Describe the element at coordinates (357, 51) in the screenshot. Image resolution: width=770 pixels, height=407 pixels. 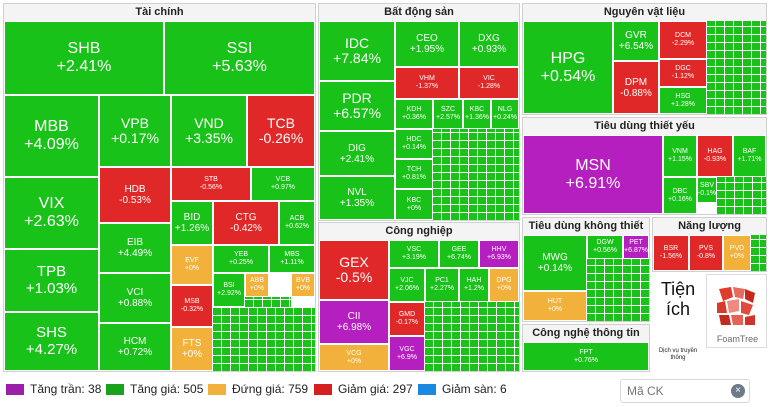
I see `stock-tile: IDC +7.84%` at that location.